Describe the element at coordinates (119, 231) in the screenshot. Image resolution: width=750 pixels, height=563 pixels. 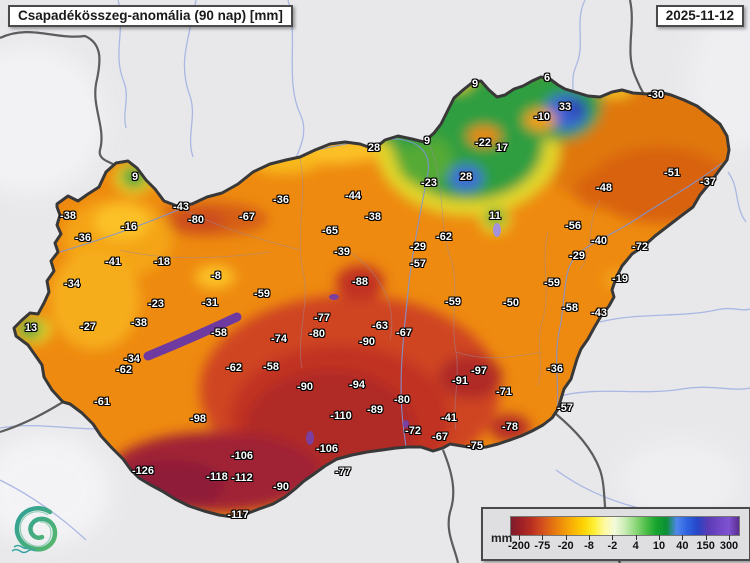
I see `raba-river` at that location.